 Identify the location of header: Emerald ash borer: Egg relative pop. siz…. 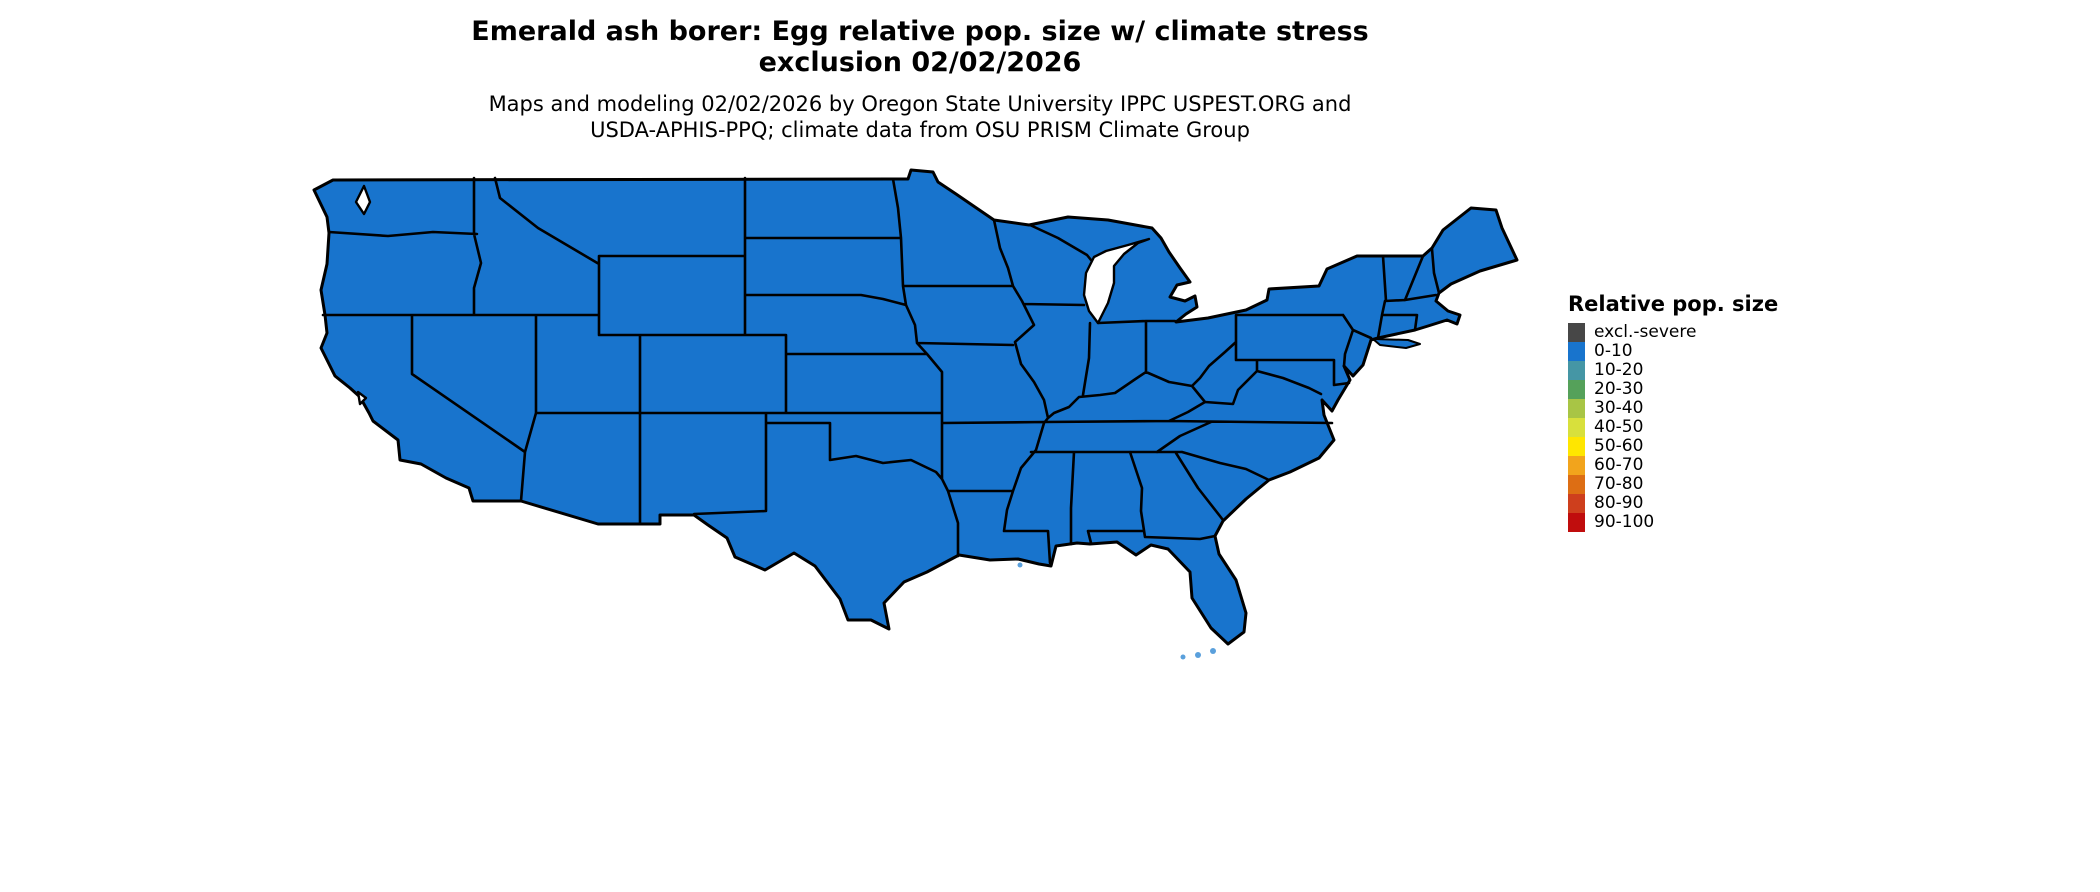
(920, 79).